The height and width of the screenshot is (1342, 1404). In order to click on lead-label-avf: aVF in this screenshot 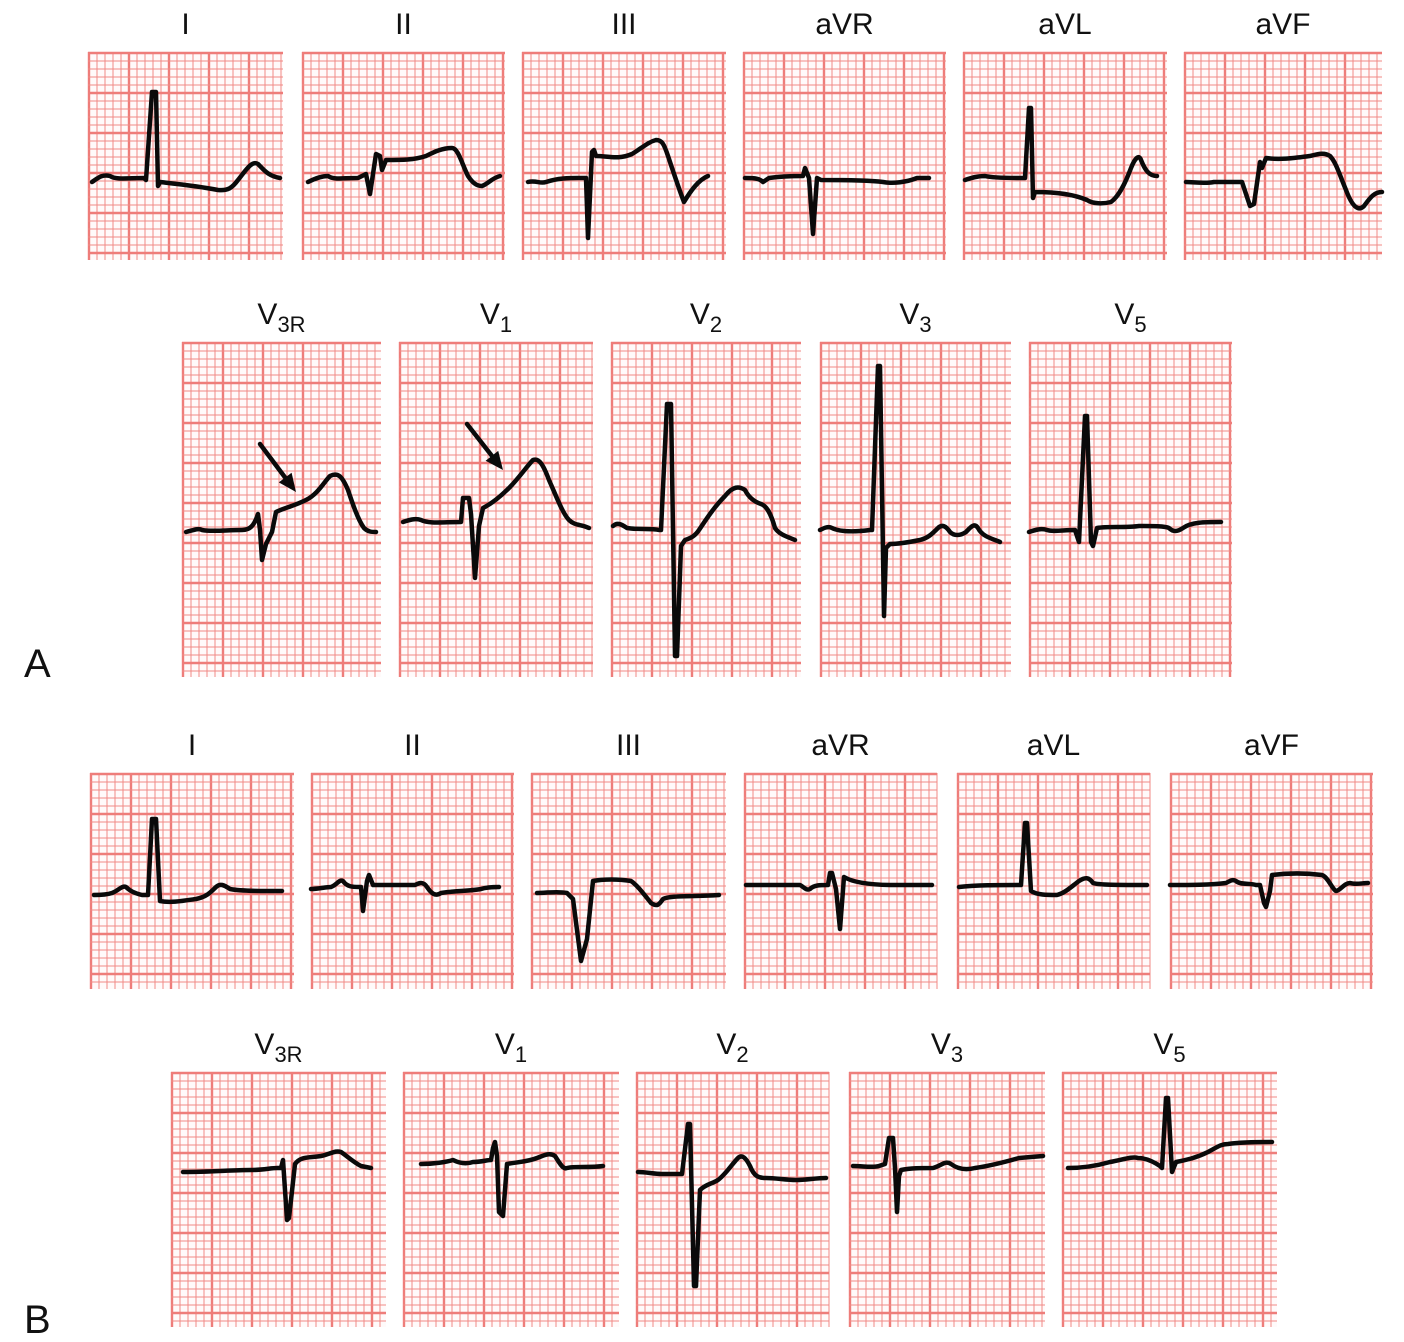, I will do `click(1271, 746)`.